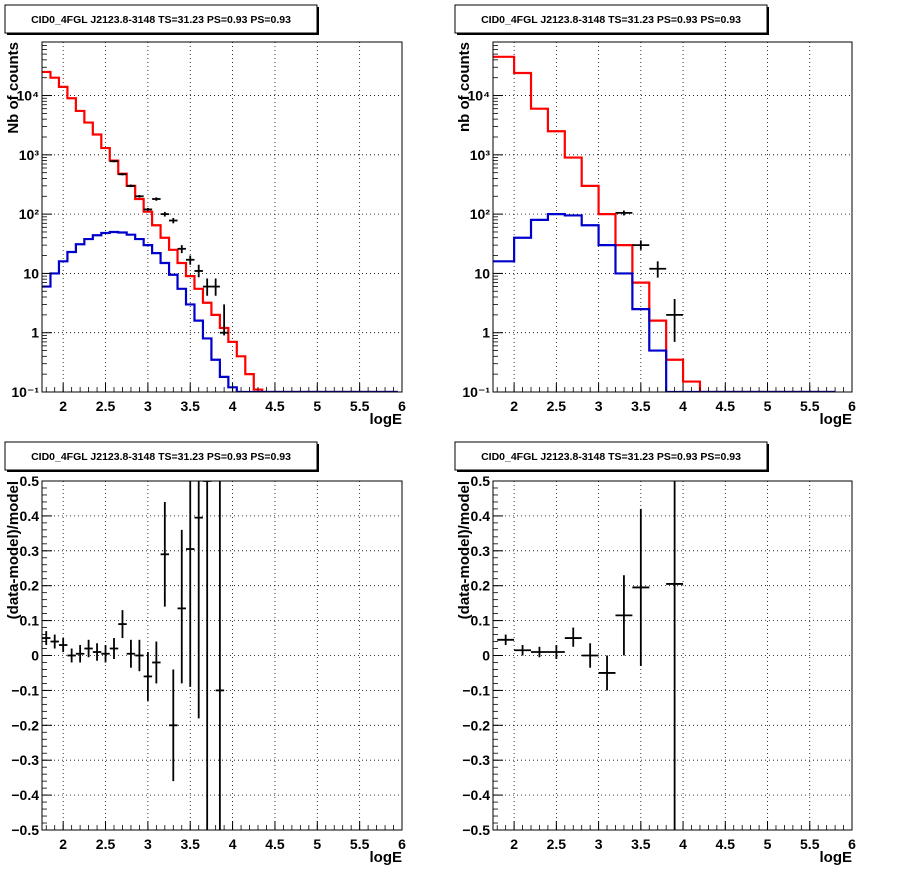 This screenshot has width=898, height=875. Describe the element at coordinates (481, 551) in the screenshot. I see `y-tick-label: 0.3` at that location.